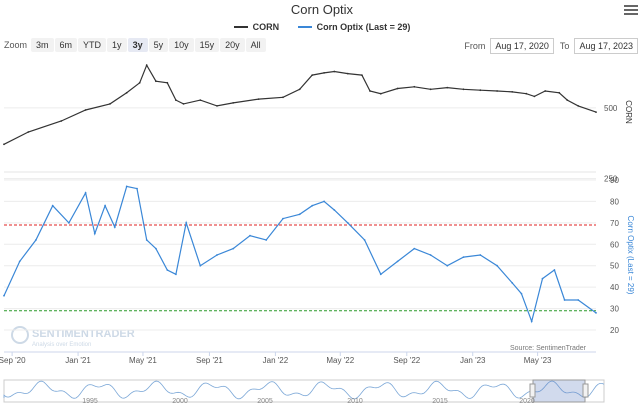 This screenshot has width=644, height=408. I want to click on navigator-year-label: 2005, so click(265, 401).